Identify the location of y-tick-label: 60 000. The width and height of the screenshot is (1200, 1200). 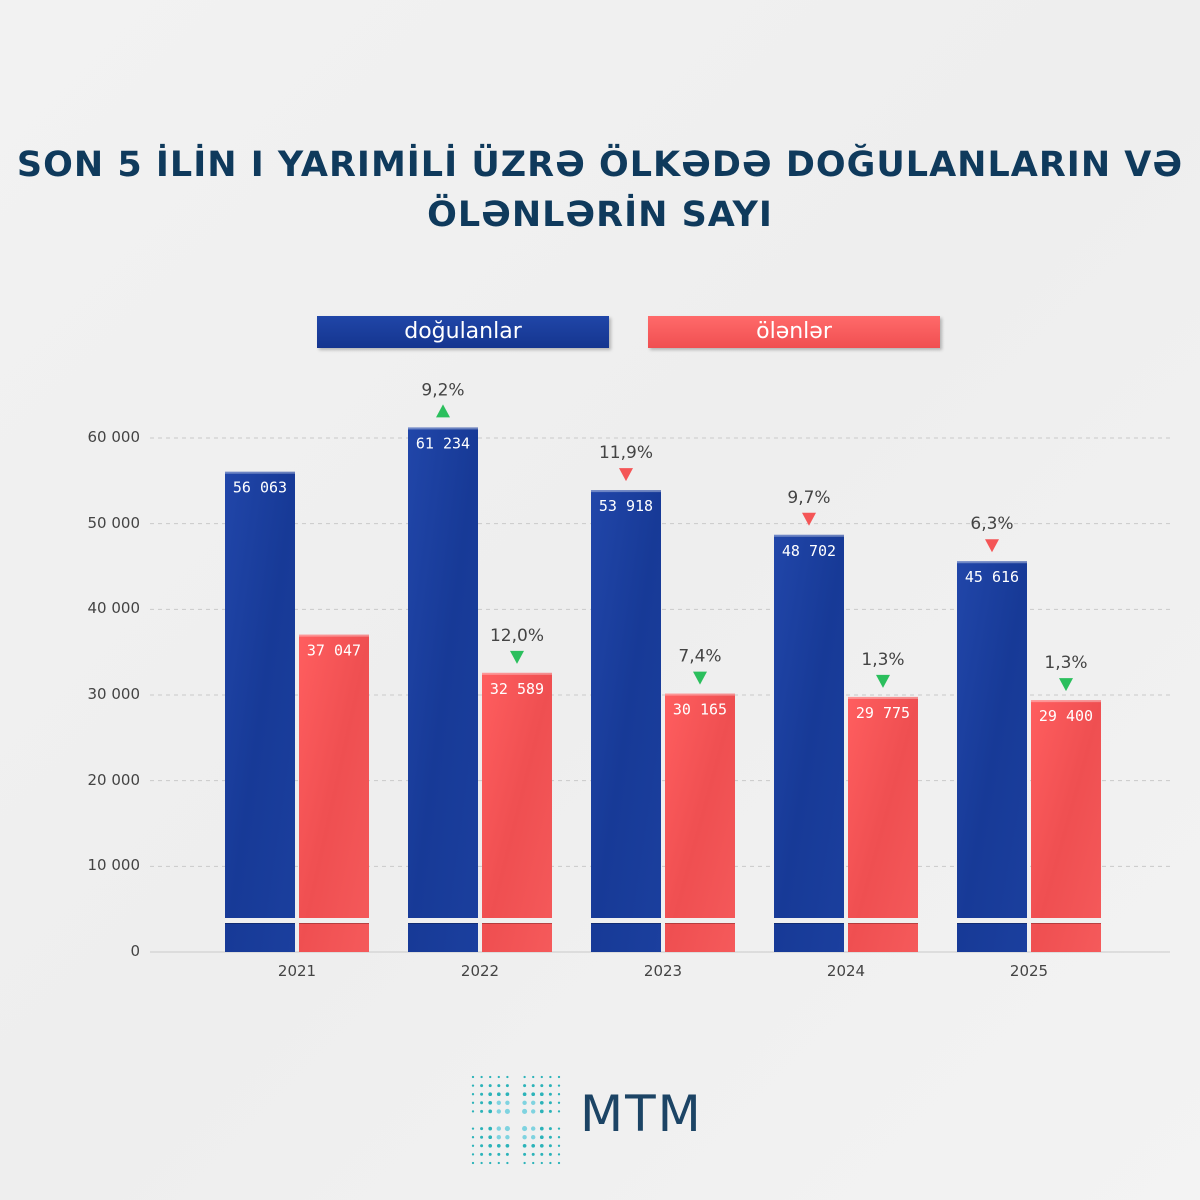
(114, 437).